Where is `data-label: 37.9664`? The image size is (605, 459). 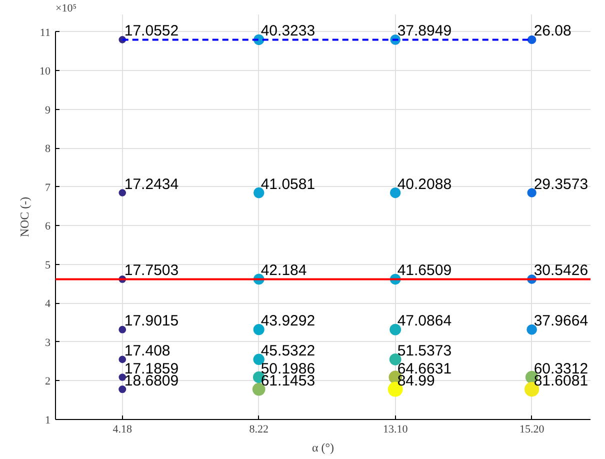
data-label: 37.9664 is located at coordinates (561, 321).